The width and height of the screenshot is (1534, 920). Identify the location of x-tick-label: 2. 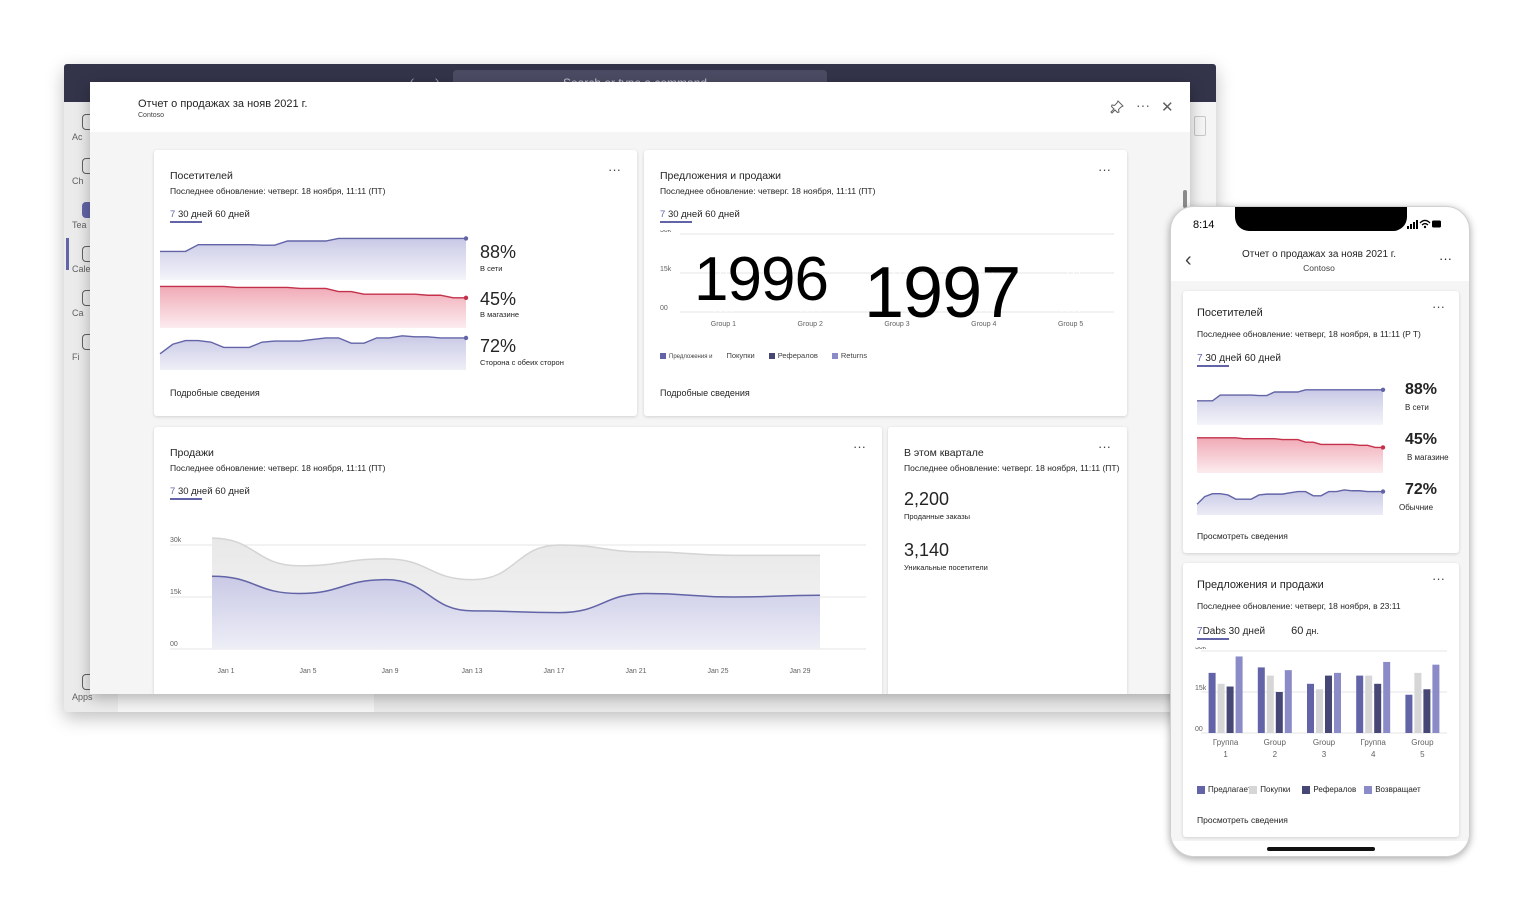
(1275, 754).